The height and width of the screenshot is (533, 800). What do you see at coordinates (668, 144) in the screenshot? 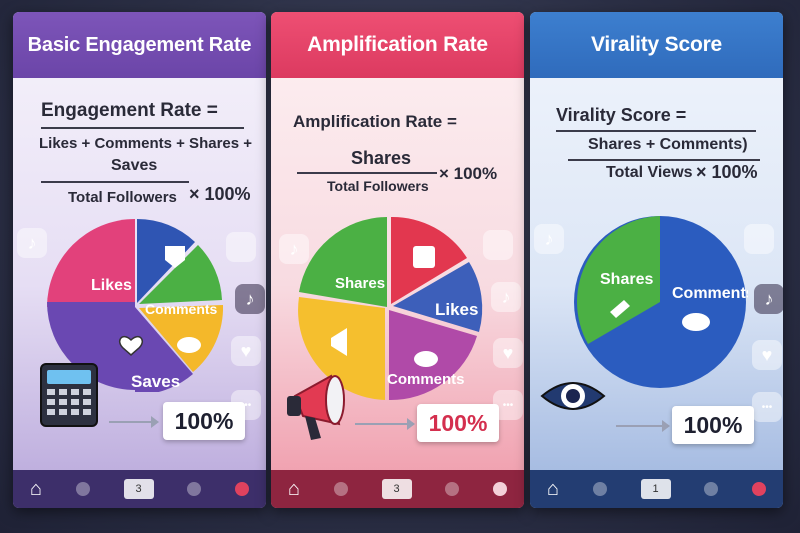
I see `formula-numerator: Shares + Comments)` at bounding box center [668, 144].